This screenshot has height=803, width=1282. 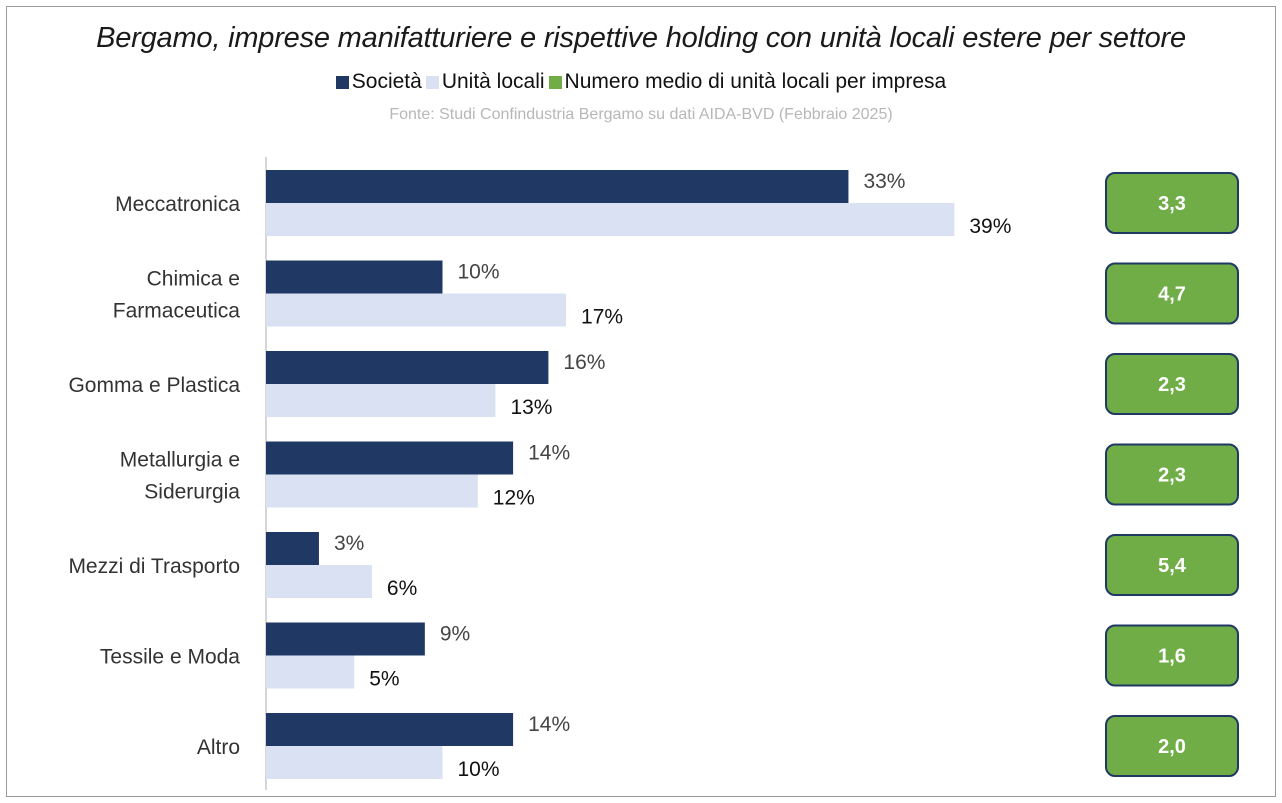 What do you see at coordinates (177, 311) in the screenshot?
I see `category-label: Farmaceutica` at bounding box center [177, 311].